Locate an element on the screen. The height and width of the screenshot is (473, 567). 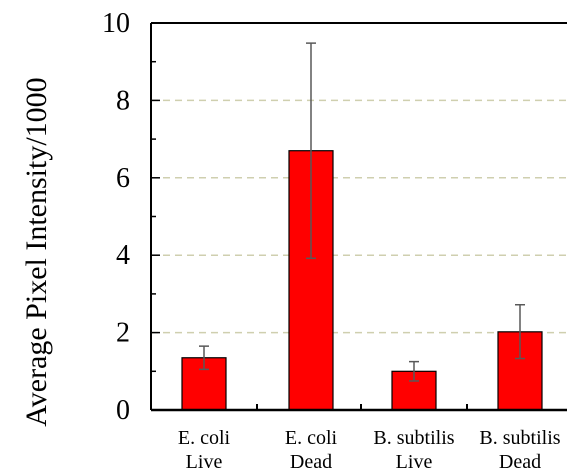
y-tick-label: 0 is located at coordinates (123, 410).